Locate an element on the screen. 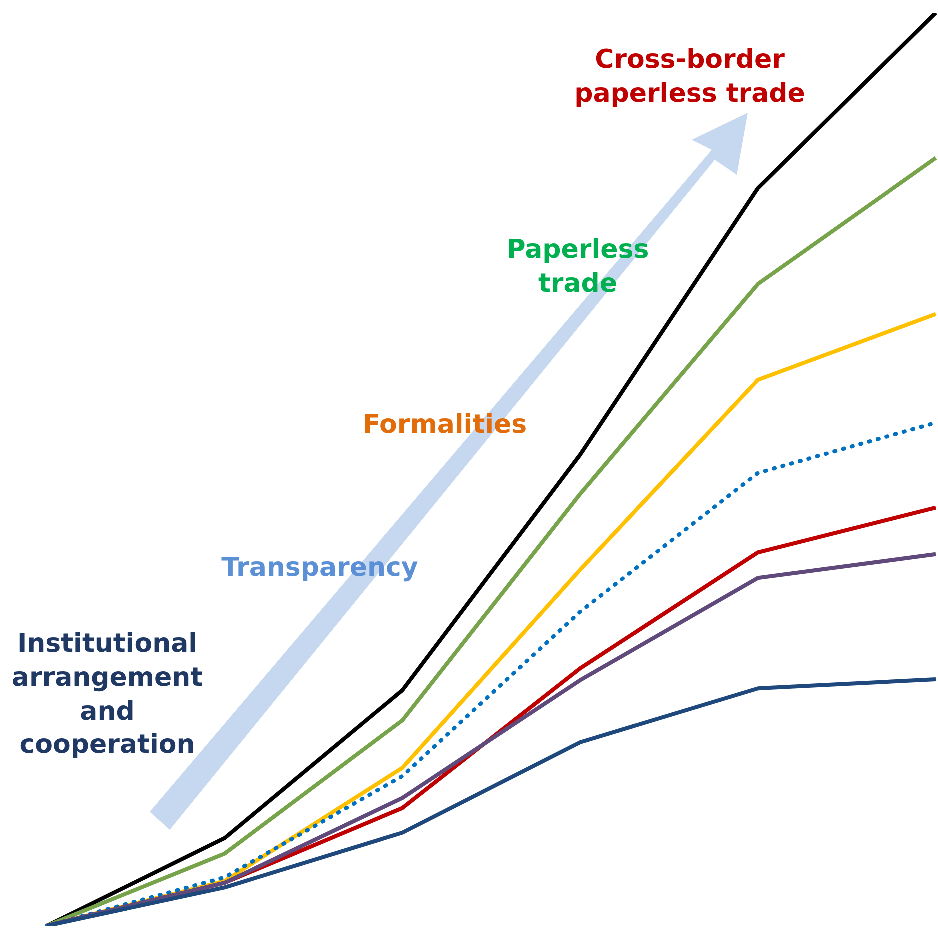 This screenshot has width=938, height=928. annotation: Formalities is located at coordinates (445, 425).